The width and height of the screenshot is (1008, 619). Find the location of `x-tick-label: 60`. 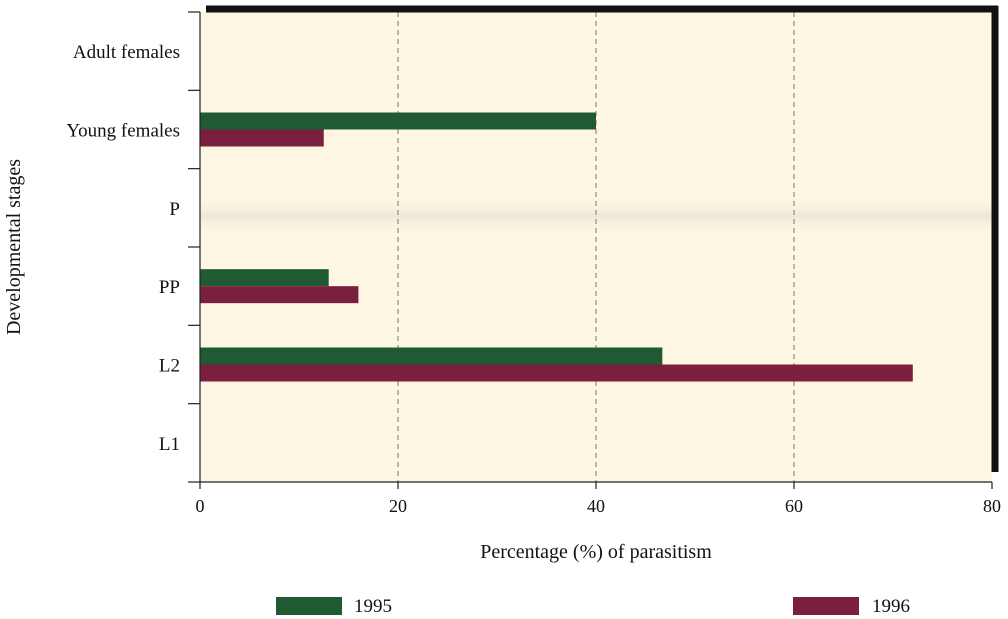

x-tick-label: 60 is located at coordinates (794, 506).